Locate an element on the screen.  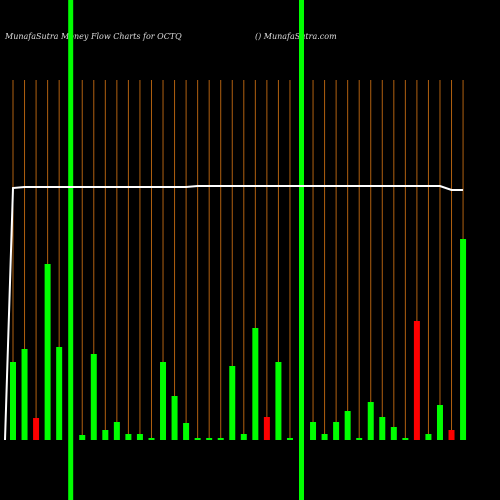
chart-subtitle: () MunafaSutra.com is located at coordinates (296, 36).